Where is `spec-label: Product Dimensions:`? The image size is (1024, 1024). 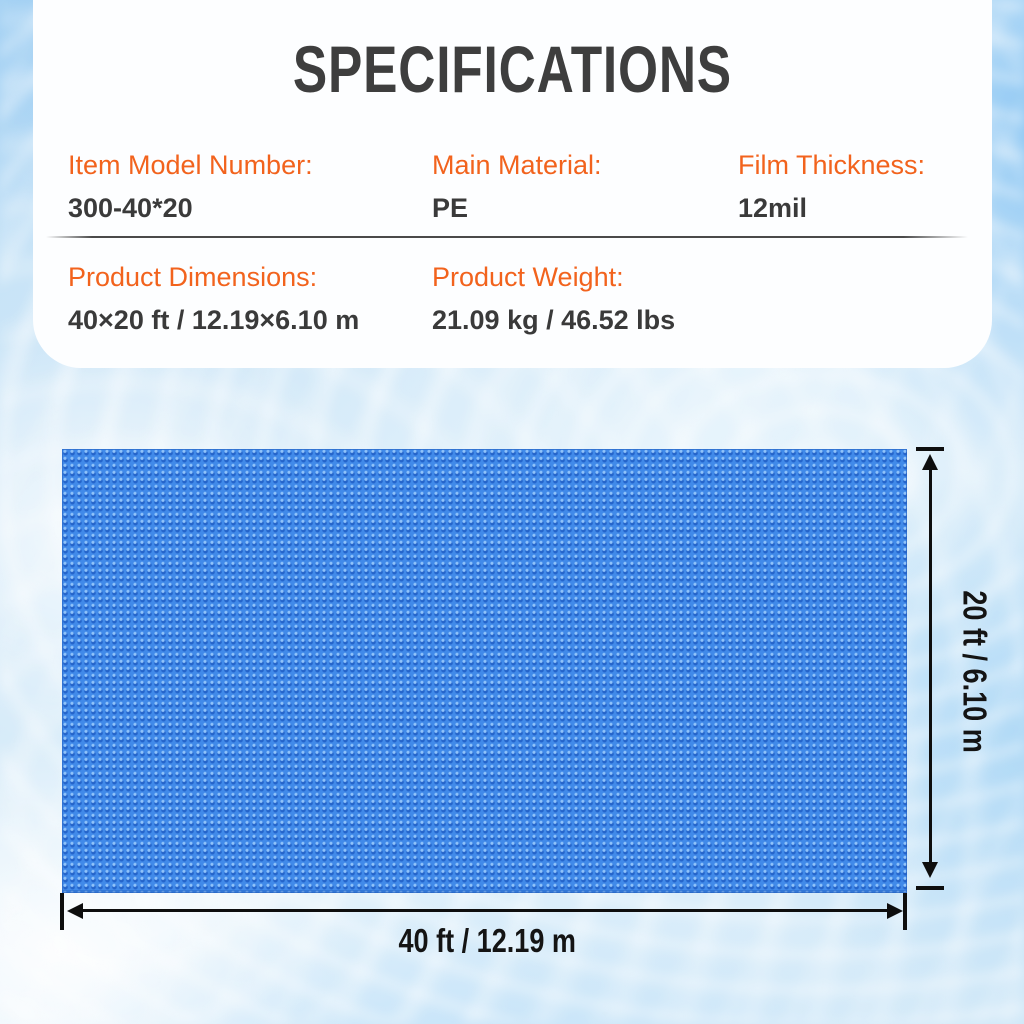 spec-label: Product Dimensions: is located at coordinates (193, 277).